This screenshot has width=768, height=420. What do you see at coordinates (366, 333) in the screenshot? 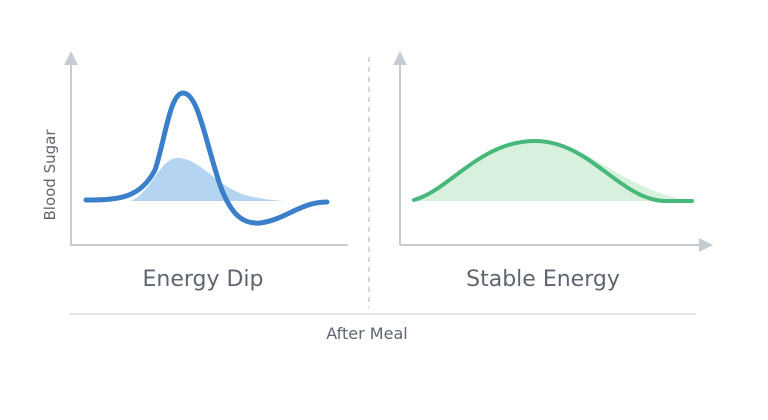
I see `x-axis-label: After Meal` at bounding box center [366, 333].